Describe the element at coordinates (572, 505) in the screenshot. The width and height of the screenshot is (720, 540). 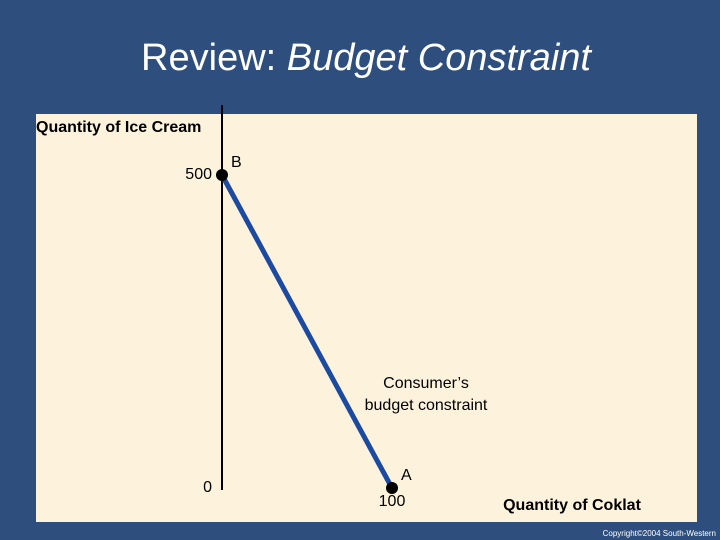
I see `x-axis-label: Quantity of Coklat` at that location.